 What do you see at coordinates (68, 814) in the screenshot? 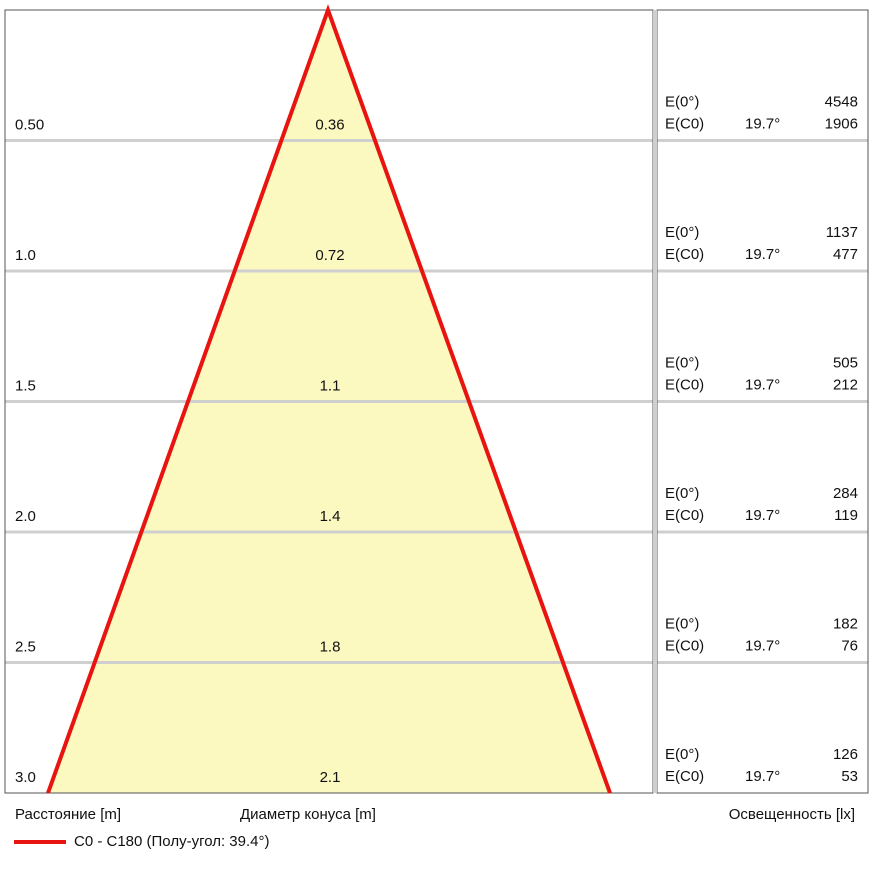
I see `distance-label: Расстояние [m]` at bounding box center [68, 814].